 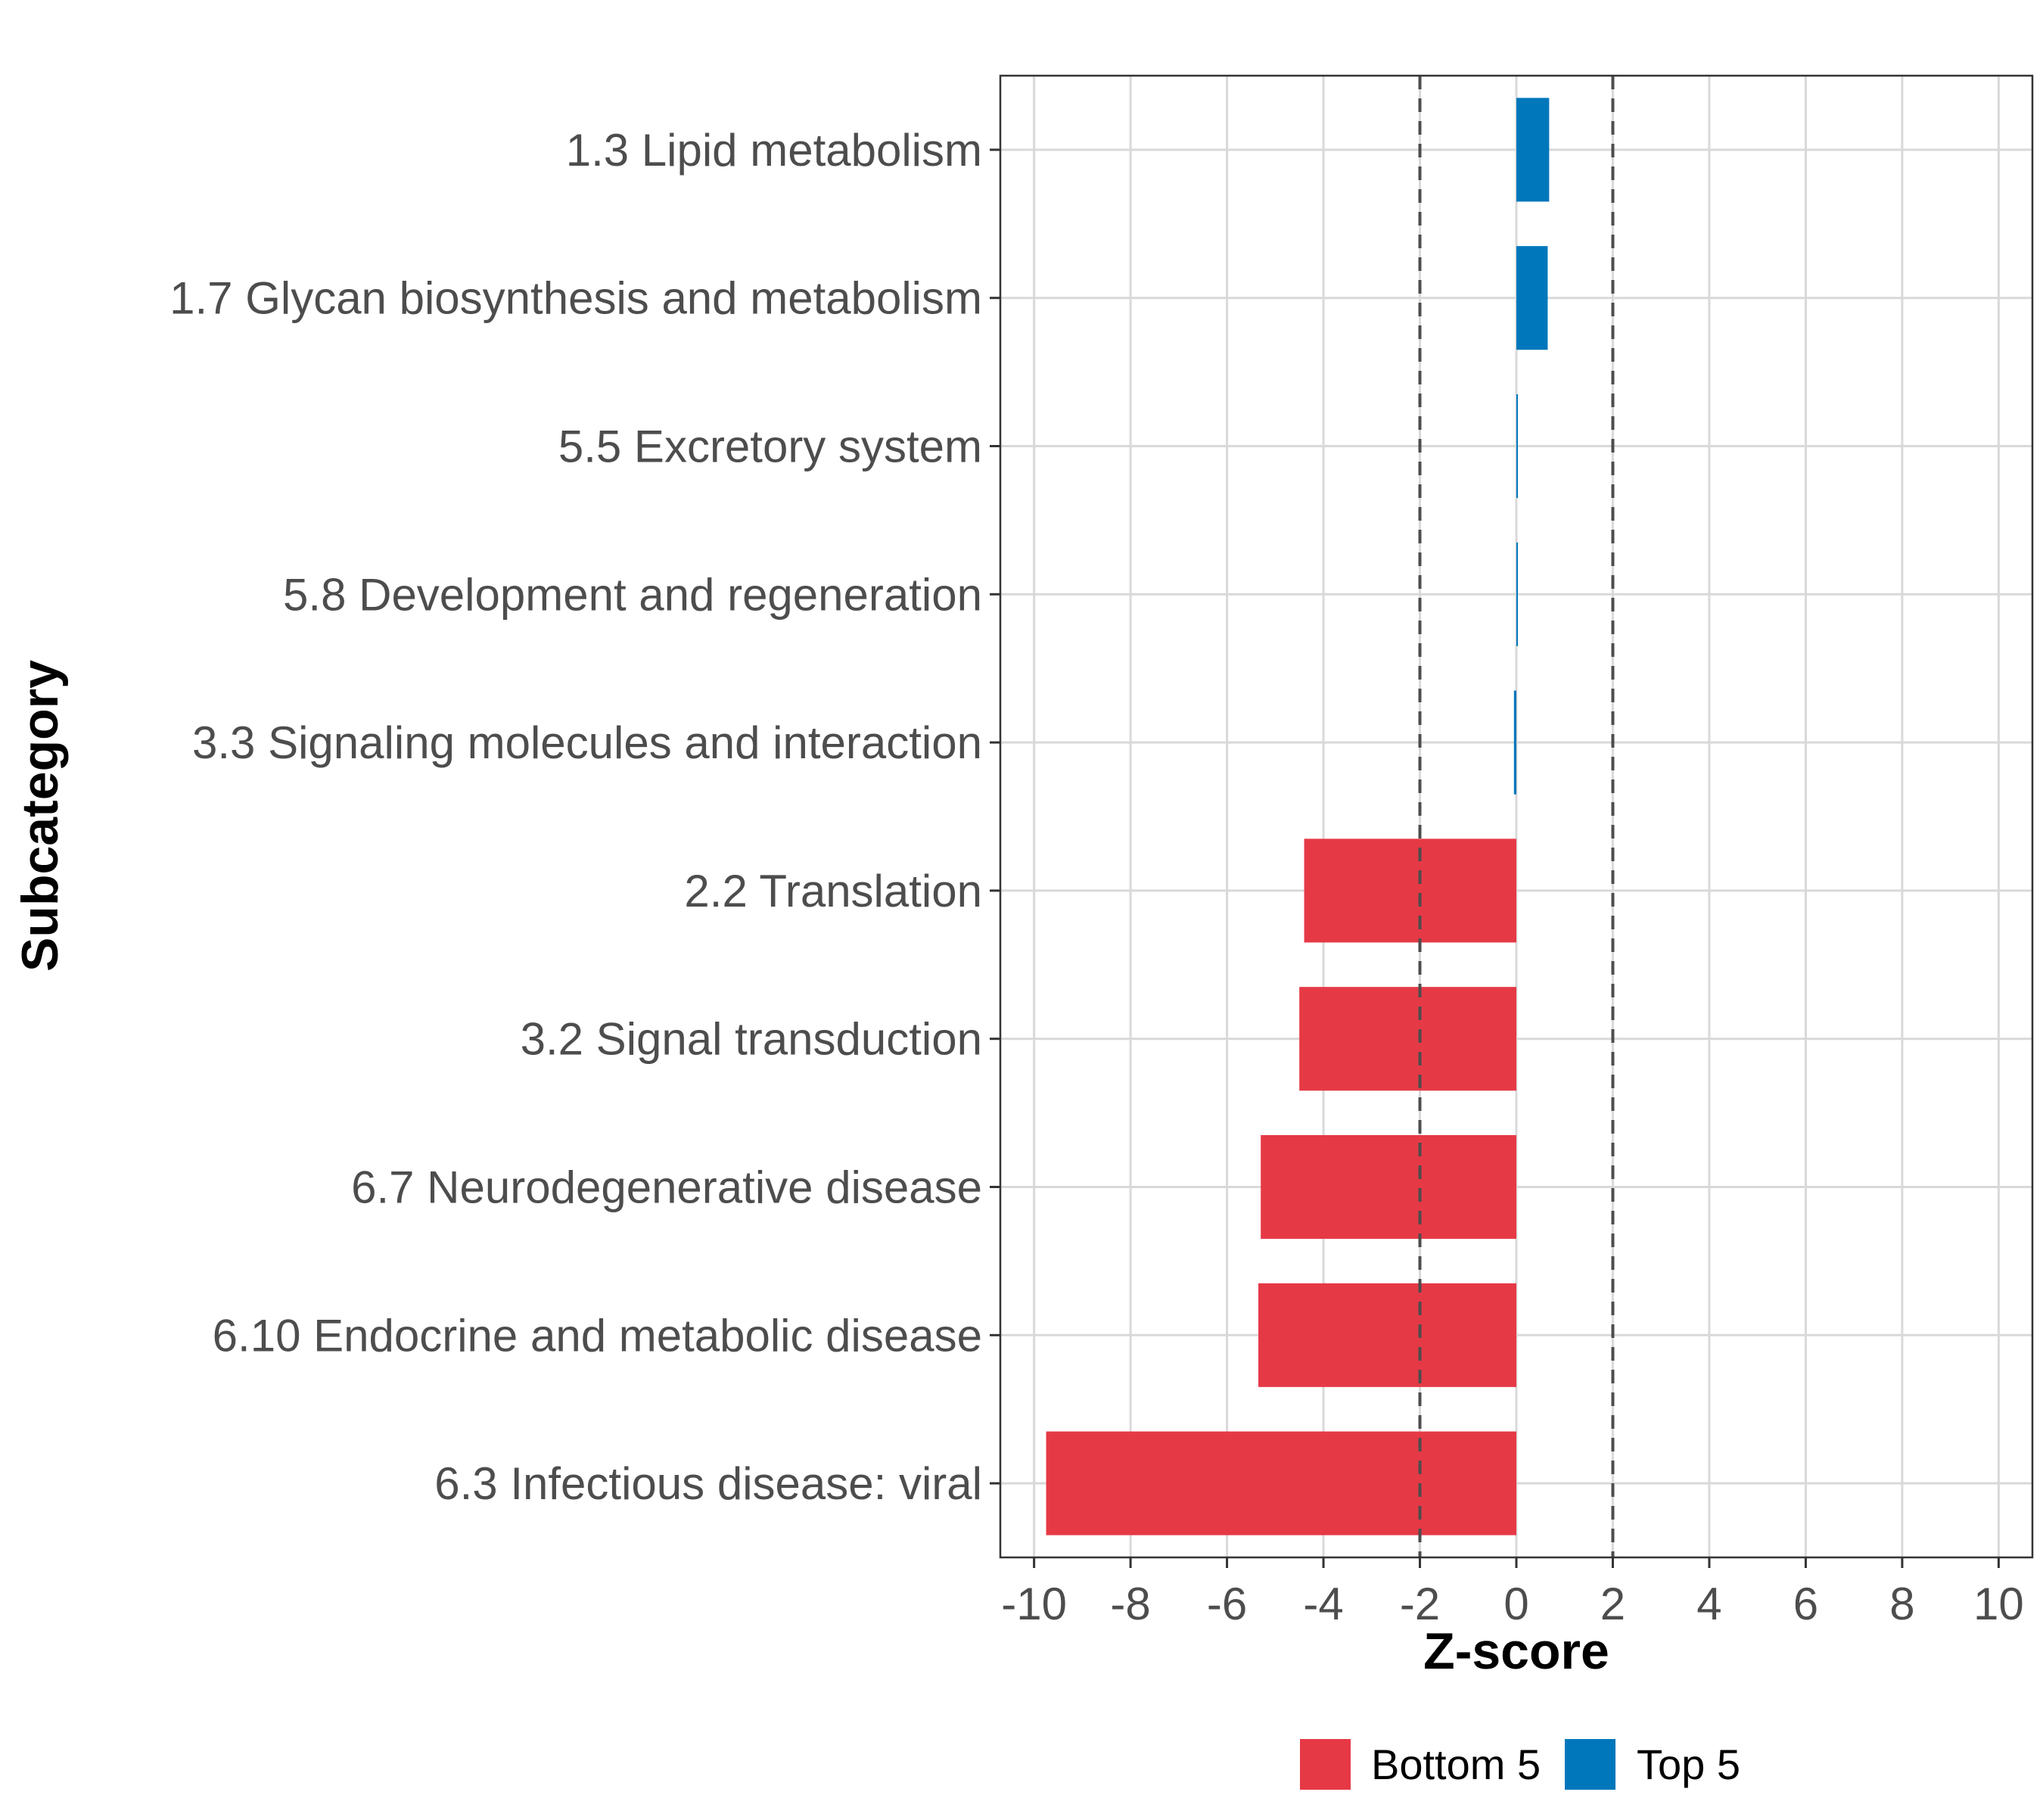 What do you see at coordinates (1689, 1764) in the screenshot?
I see `legend-label-top5: Top 5` at bounding box center [1689, 1764].